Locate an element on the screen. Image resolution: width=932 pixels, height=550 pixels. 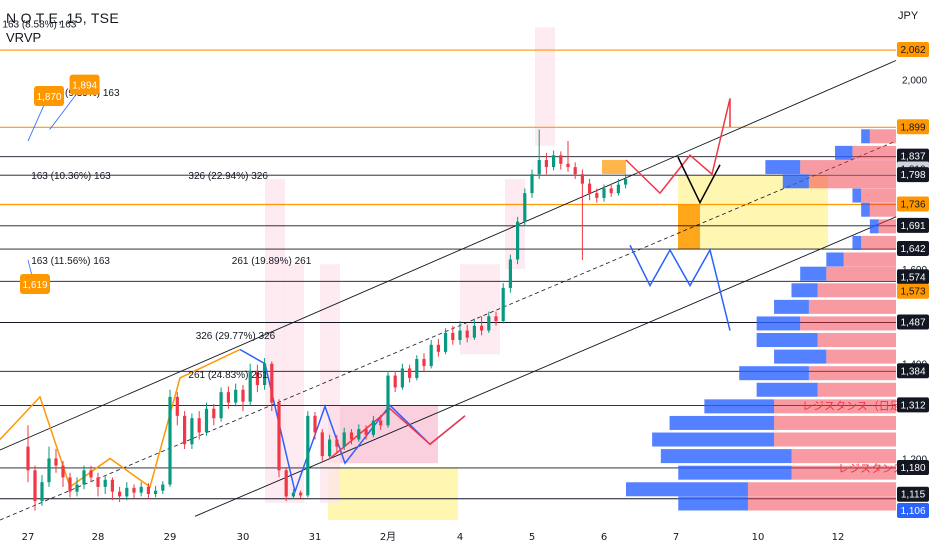
price-label-1: 1,899 is located at coordinates (912, 127).